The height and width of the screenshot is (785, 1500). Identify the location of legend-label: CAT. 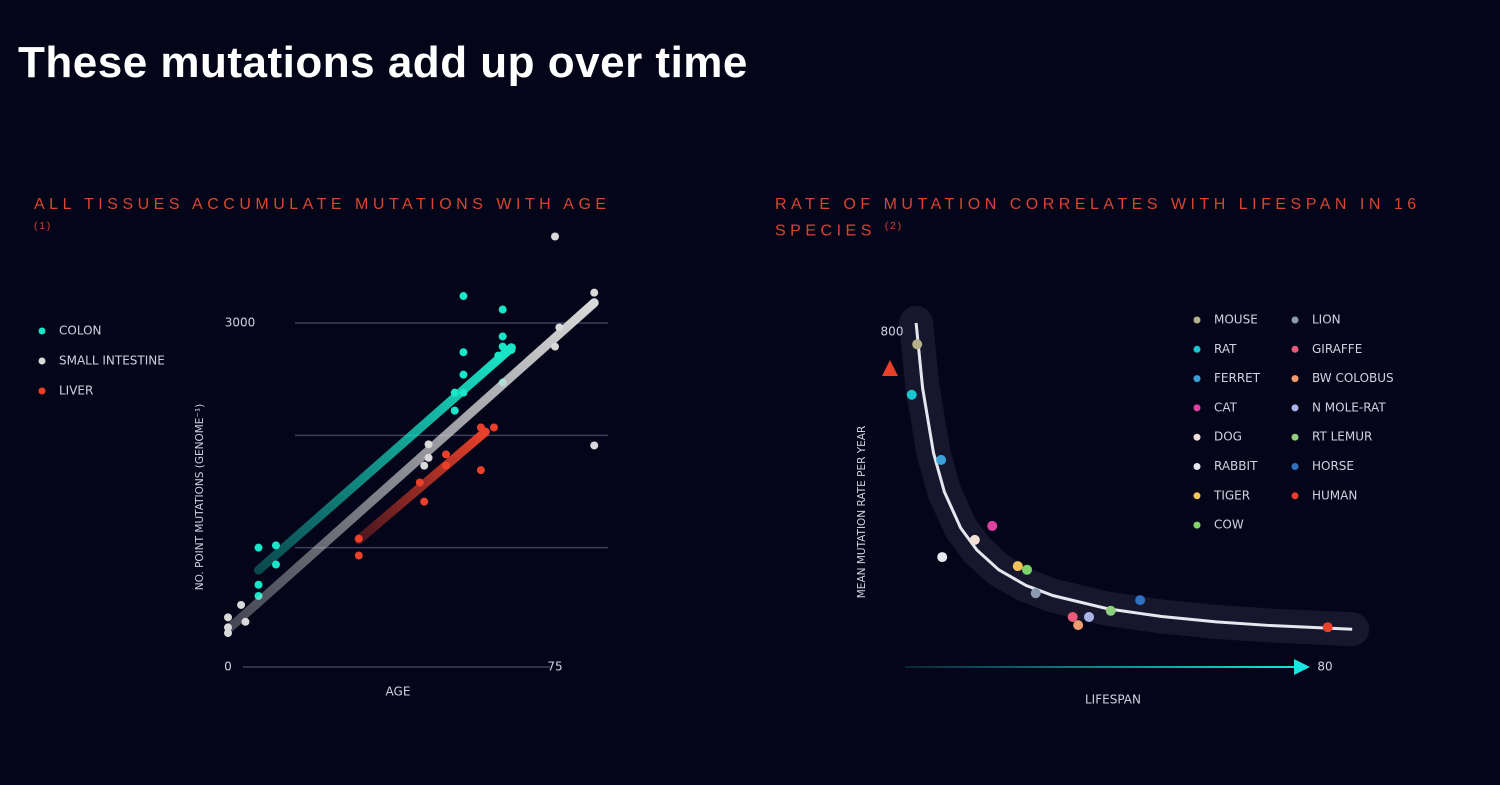
(1226, 407).